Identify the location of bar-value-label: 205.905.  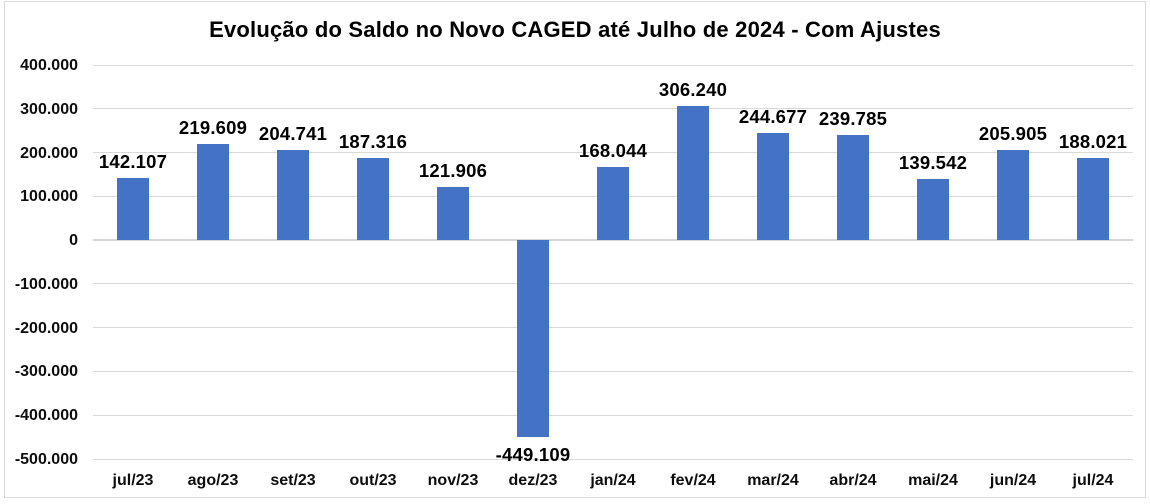
(1013, 133).